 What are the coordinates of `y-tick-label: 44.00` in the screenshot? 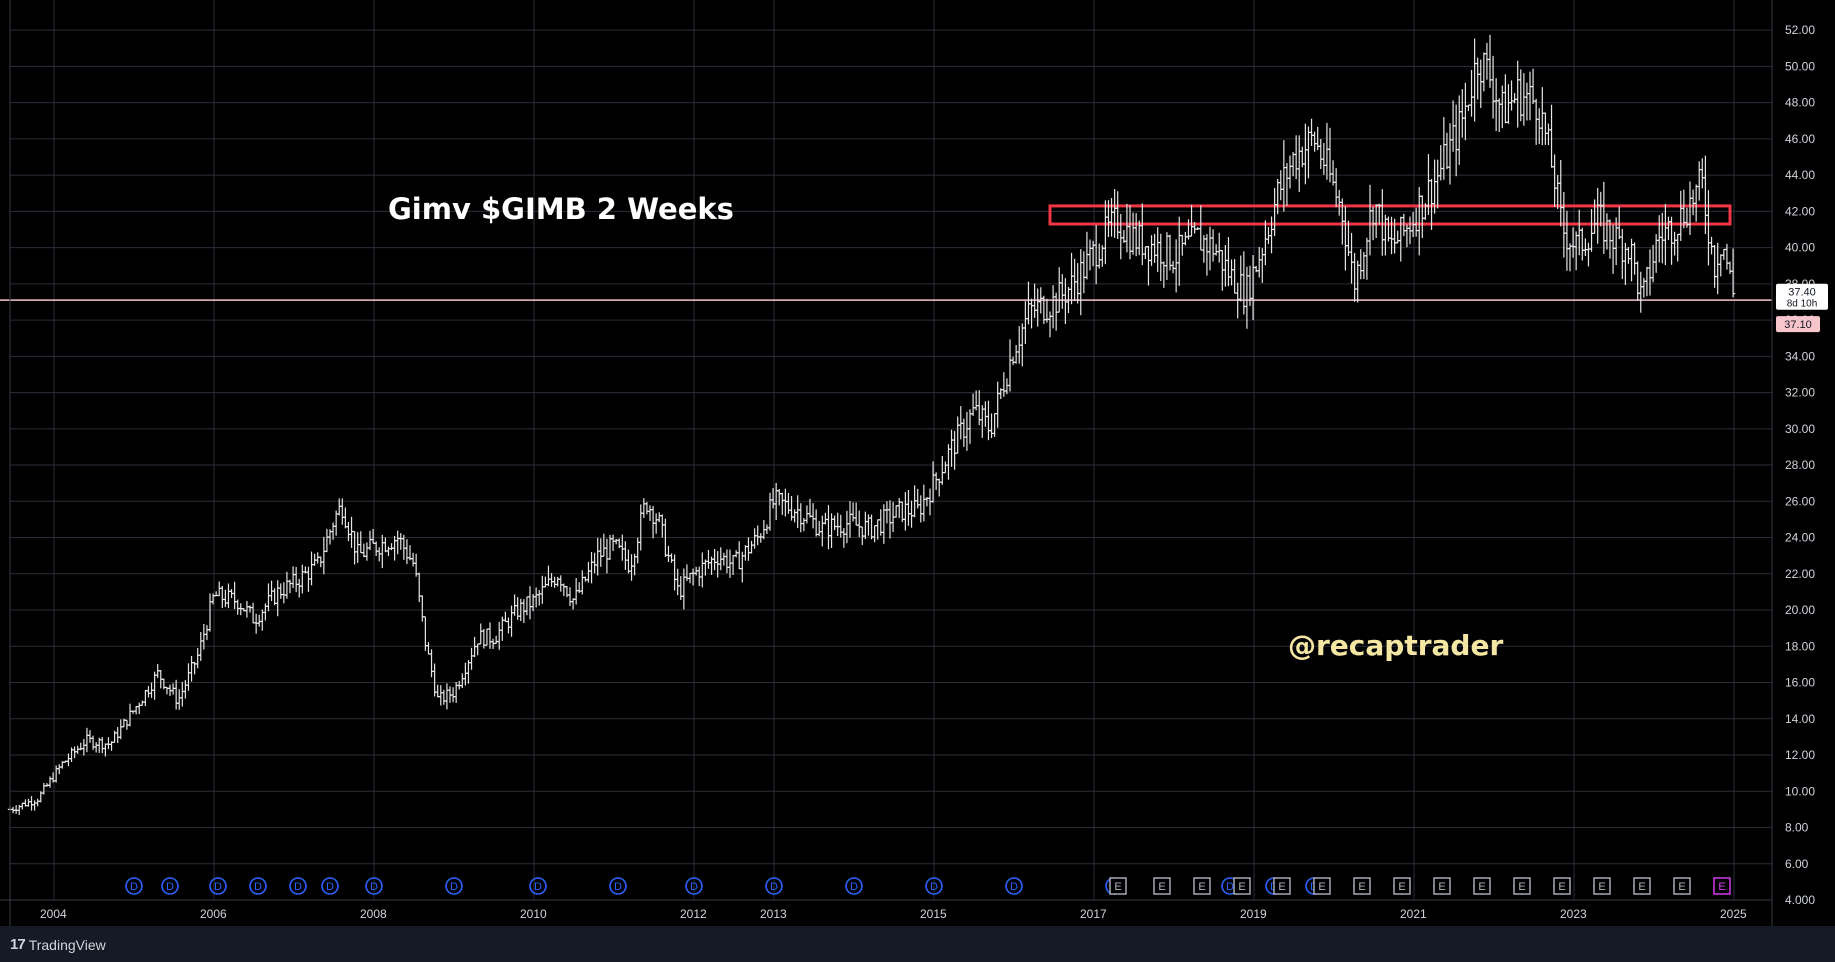 It's located at (1800, 175).